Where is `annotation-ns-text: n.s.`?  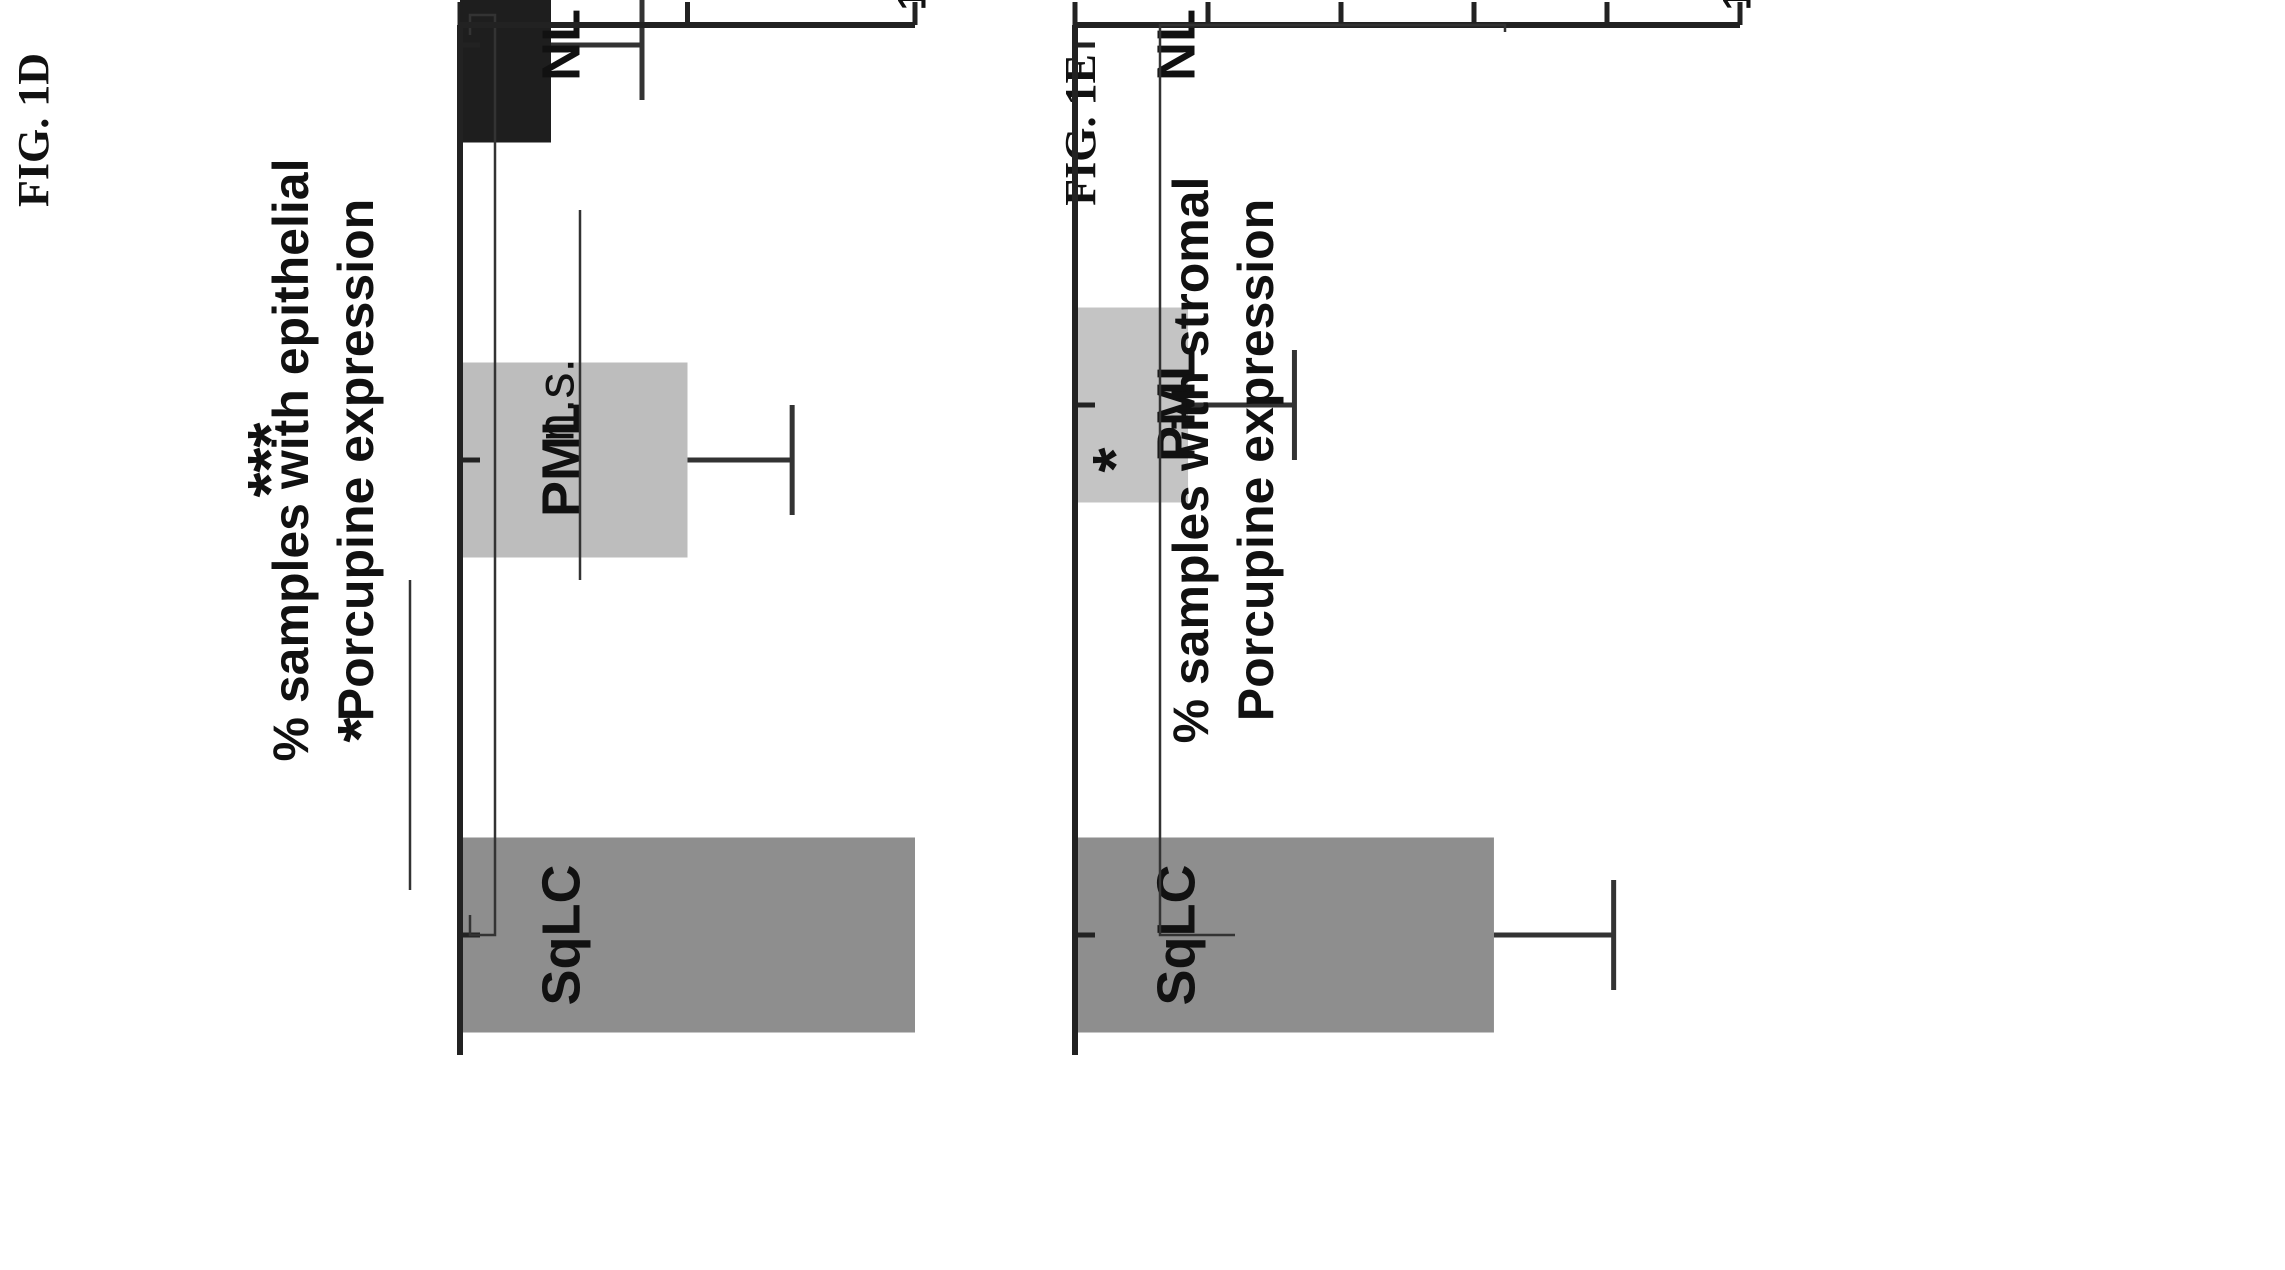
annotation-ns-text: n.s. is located at coordinates (557, 400).